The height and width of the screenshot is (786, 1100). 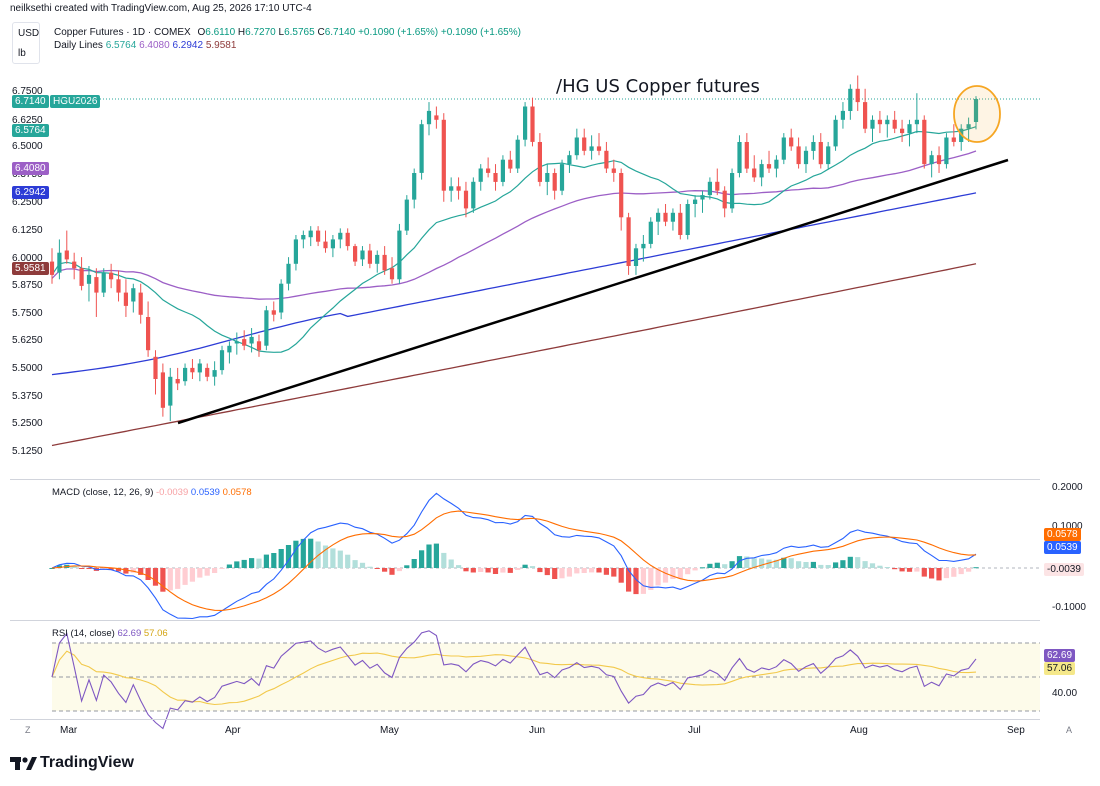 What do you see at coordinates (27, 423) in the screenshot?
I see `y-label: 5.2500` at bounding box center [27, 423].